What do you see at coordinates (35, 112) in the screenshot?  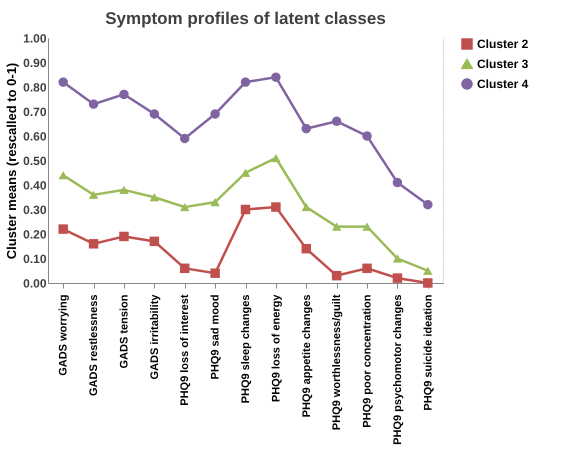 I see `y-tick-label: 0.70` at bounding box center [35, 112].